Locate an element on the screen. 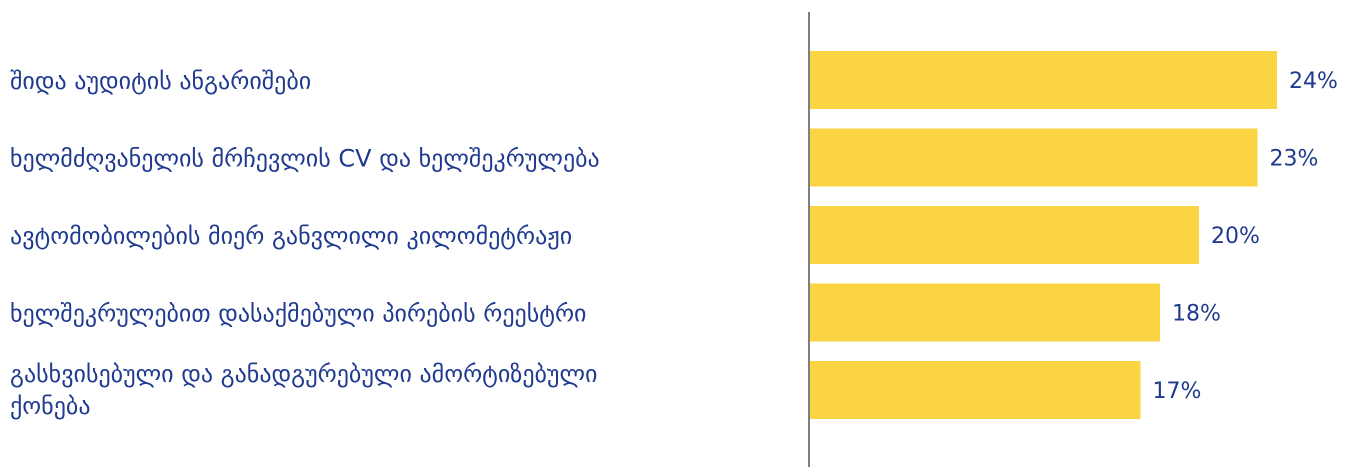 This screenshot has height=467, width=1357. value-labels: 24% 23% 20% 18% 17% is located at coordinates (1245, 236).